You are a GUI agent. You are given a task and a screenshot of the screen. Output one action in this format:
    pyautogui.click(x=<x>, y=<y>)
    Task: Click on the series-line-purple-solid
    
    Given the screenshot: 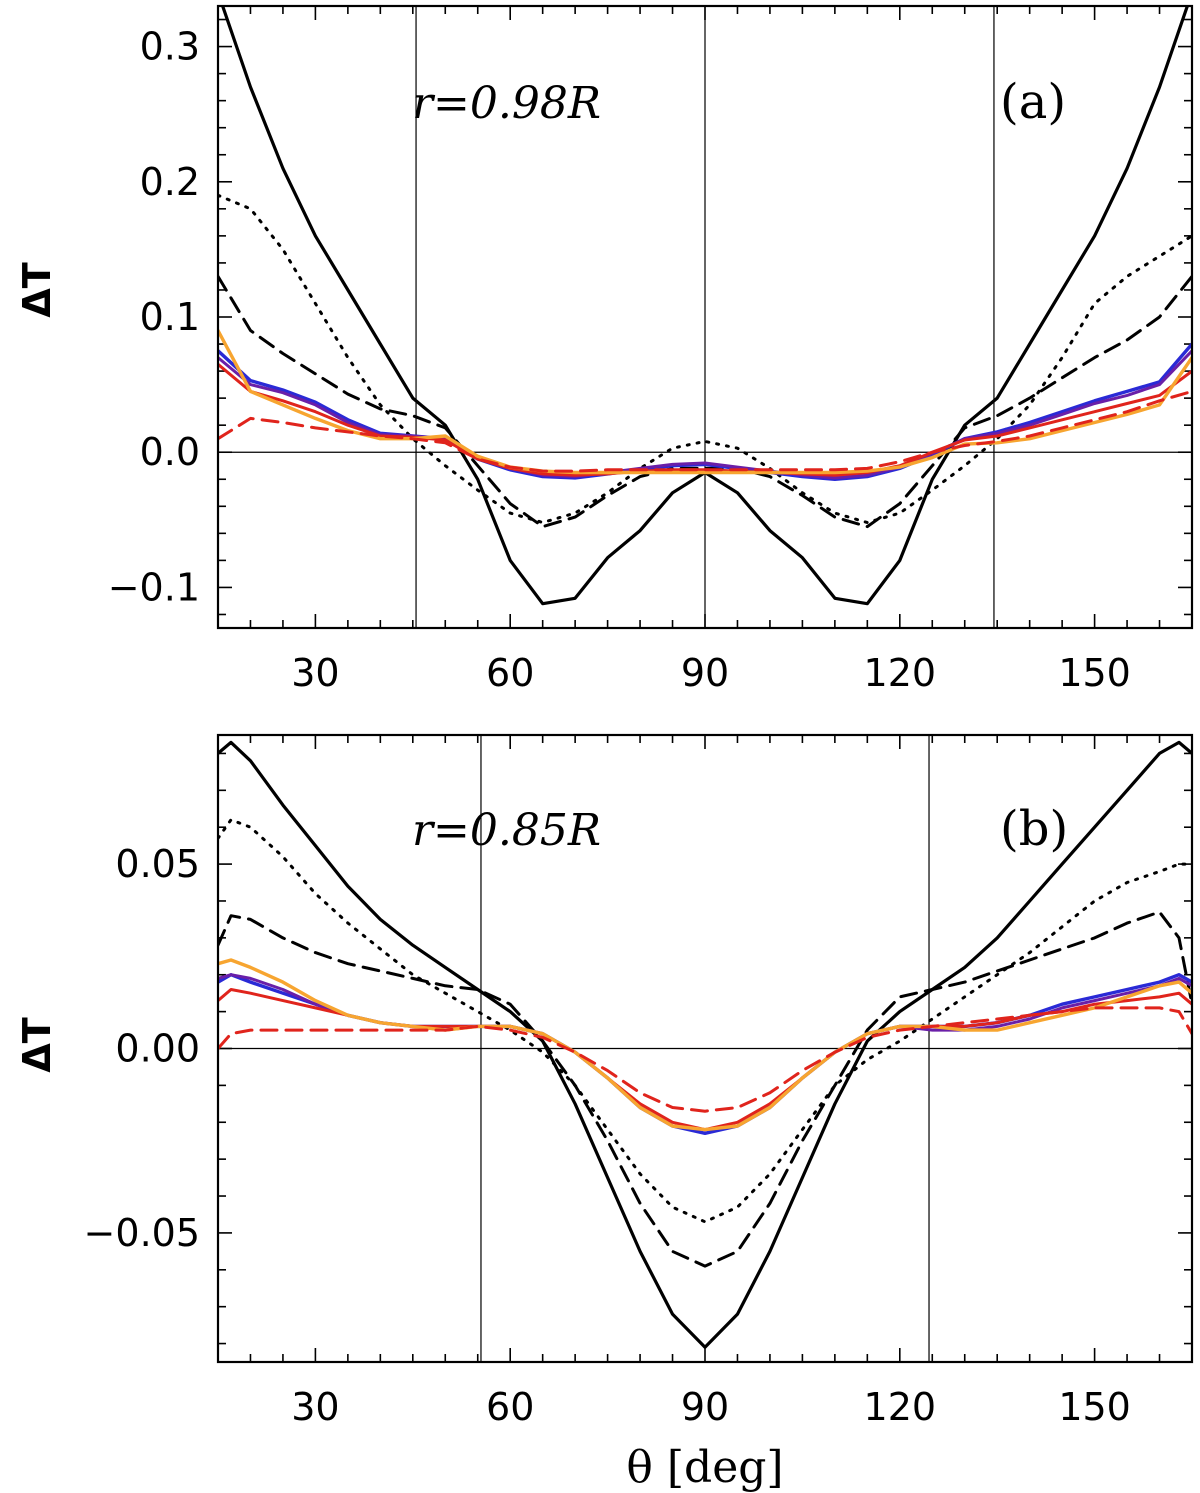 What is the action you would take?
    pyautogui.click(x=705, y=1052)
    